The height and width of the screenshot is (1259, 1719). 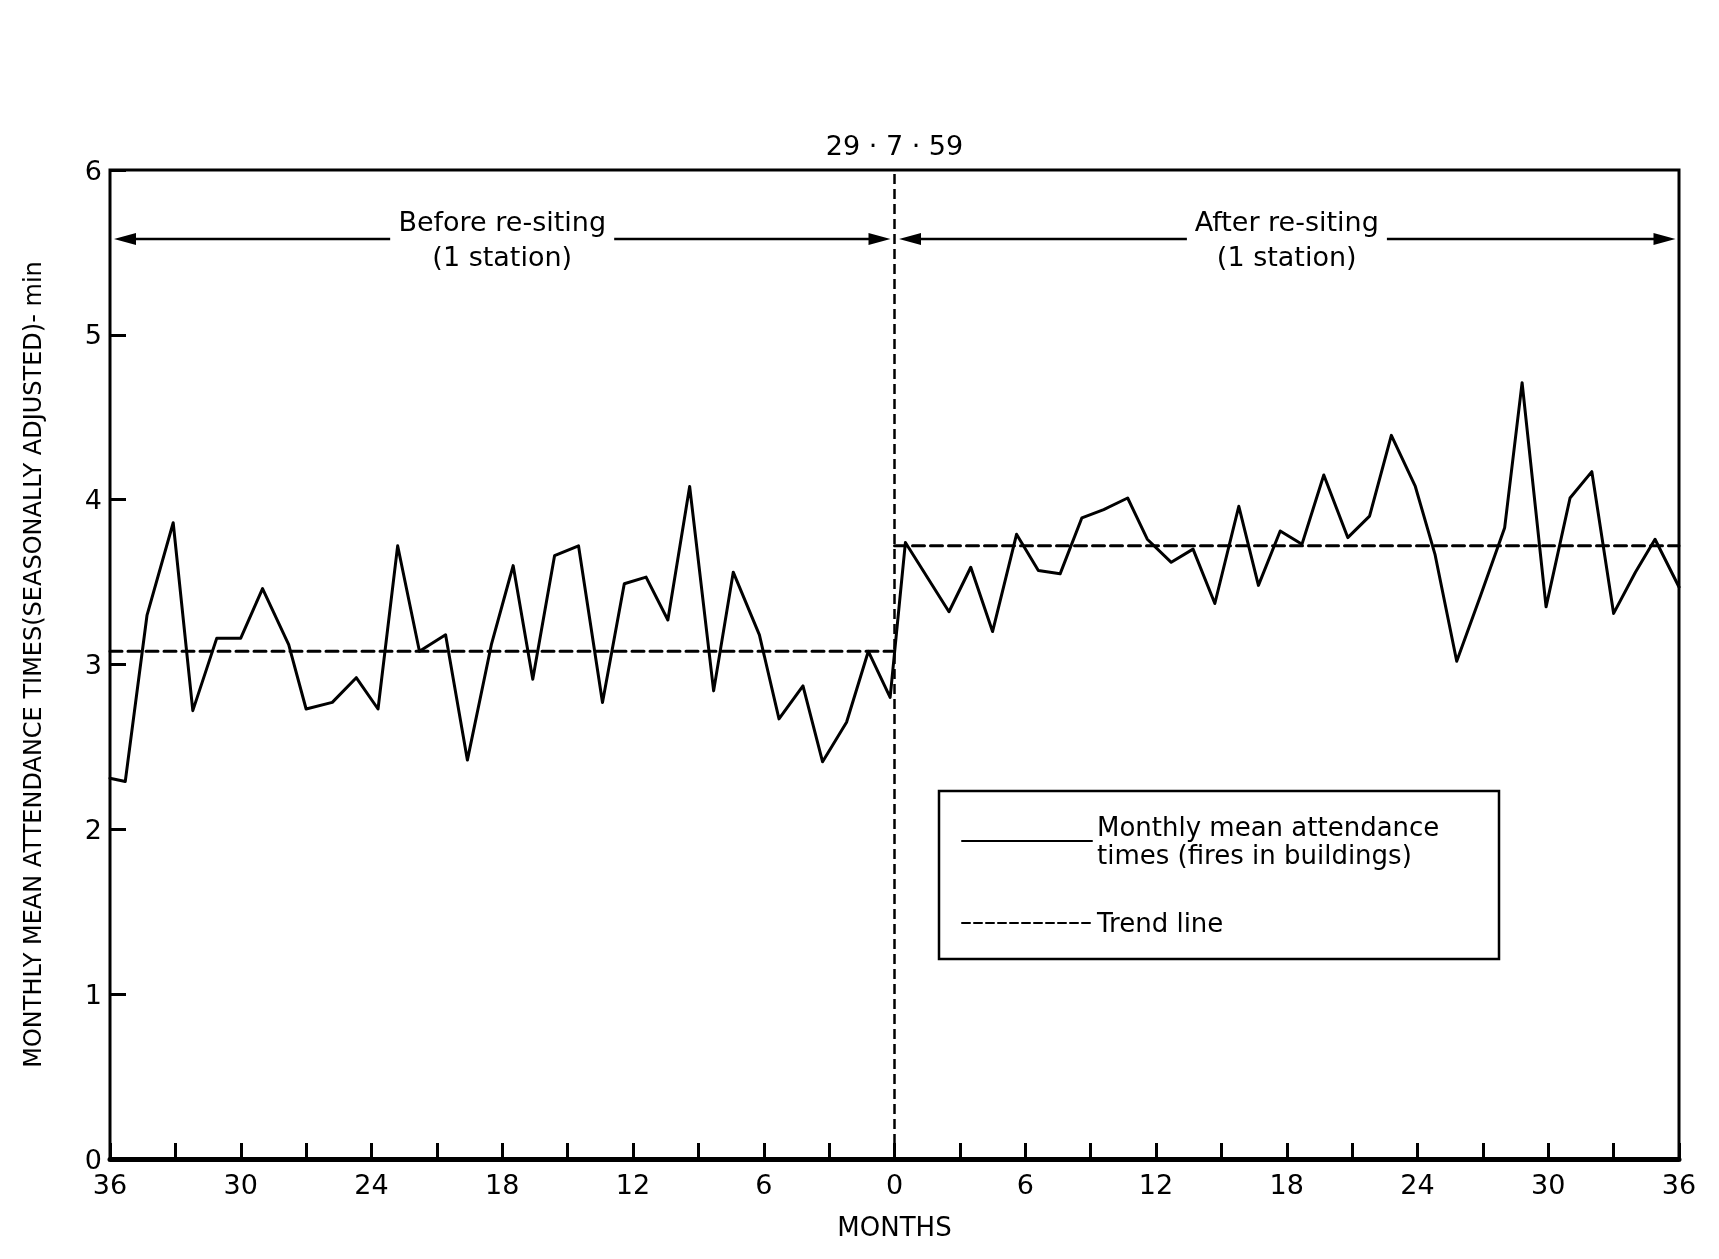 What do you see at coordinates (33, 664) in the screenshot?
I see `y-axis-title: MONTHLY MEAN ATTENDANCE TIMES(SEASONALLY ADJUSTED)- min` at bounding box center [33, 664].